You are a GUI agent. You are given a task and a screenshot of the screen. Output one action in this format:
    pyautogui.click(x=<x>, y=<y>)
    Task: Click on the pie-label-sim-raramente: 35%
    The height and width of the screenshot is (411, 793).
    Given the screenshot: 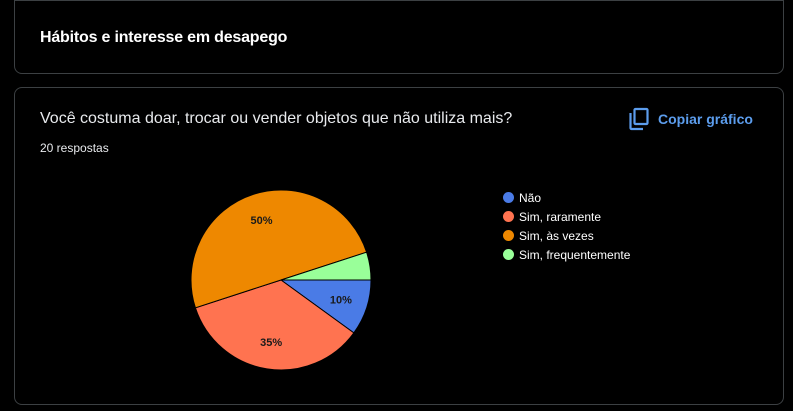 What is the action you would take?
    pyautogui.click(x=271, y=343)
    